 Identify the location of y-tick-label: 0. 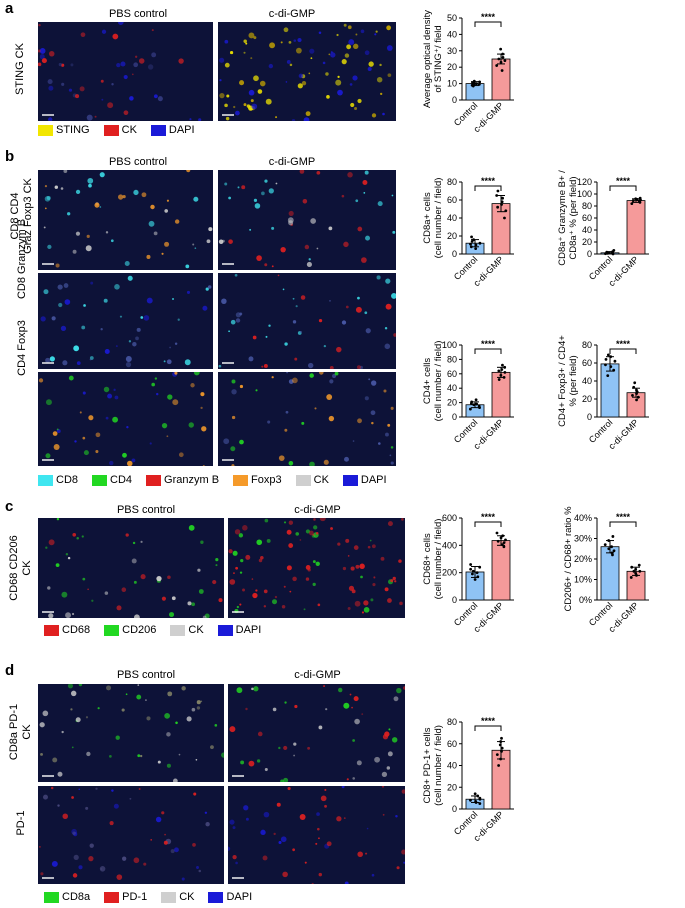
(454, 809).